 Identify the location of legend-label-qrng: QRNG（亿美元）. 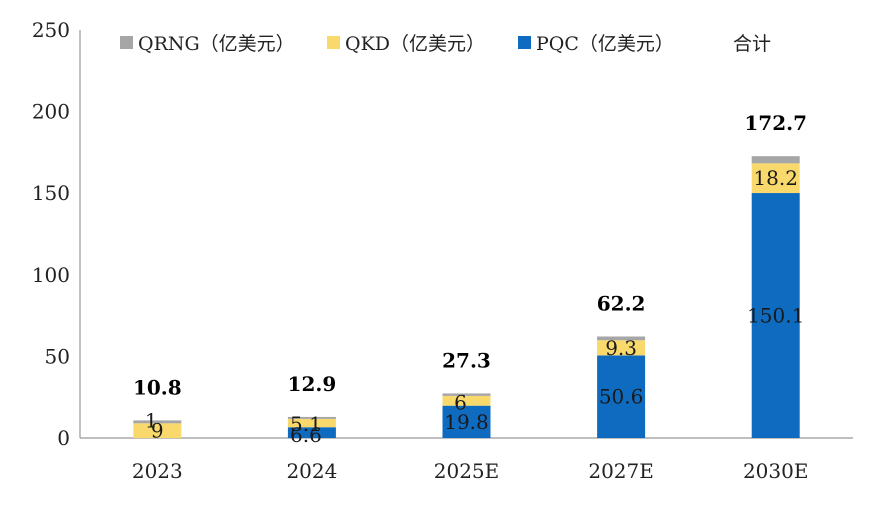
(216, 44).